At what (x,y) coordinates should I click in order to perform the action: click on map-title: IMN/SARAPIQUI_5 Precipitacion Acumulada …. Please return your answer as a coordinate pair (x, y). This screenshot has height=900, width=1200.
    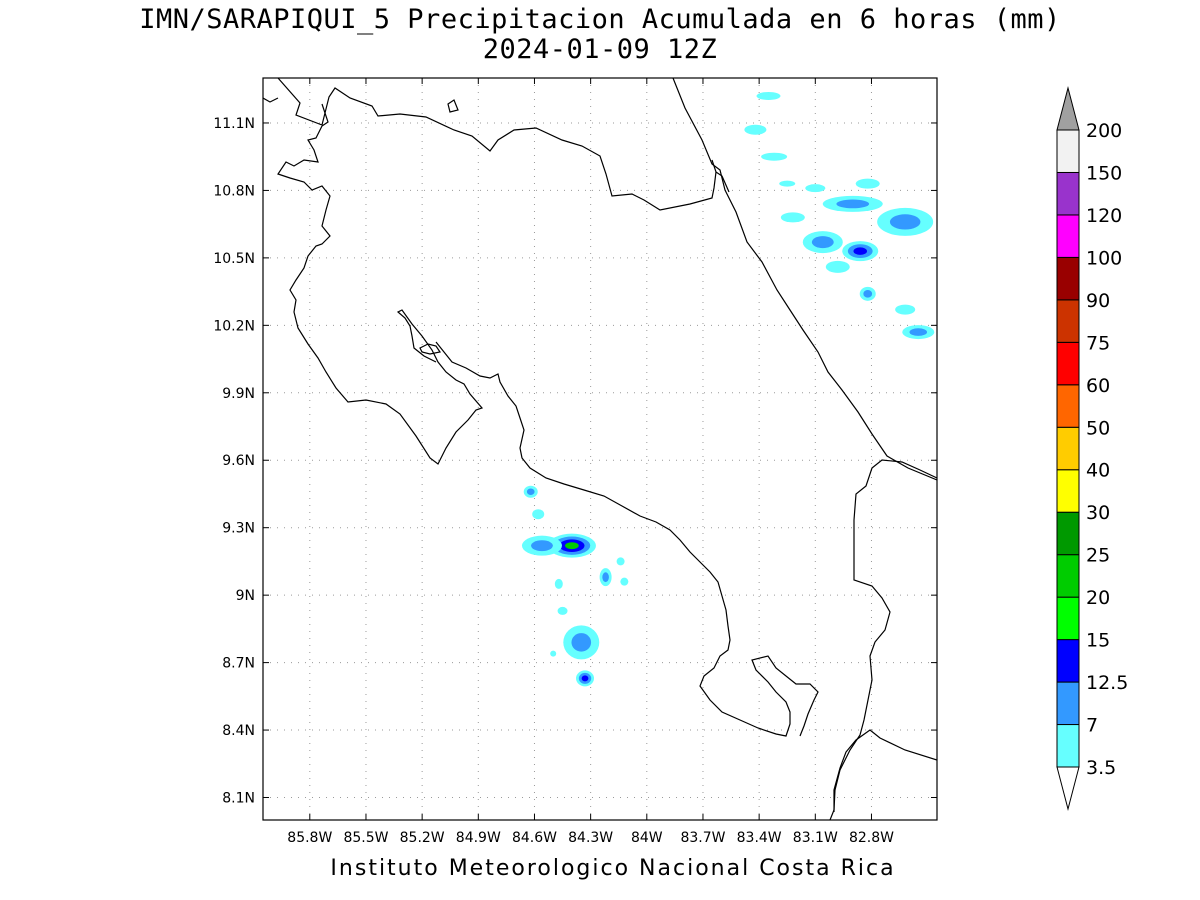
    Looking at the image, I should click on (600, 19).